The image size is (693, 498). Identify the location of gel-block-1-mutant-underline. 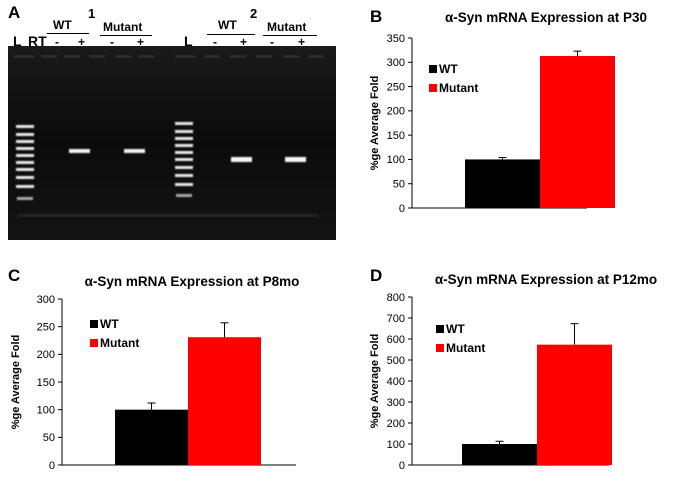
(126, 35).